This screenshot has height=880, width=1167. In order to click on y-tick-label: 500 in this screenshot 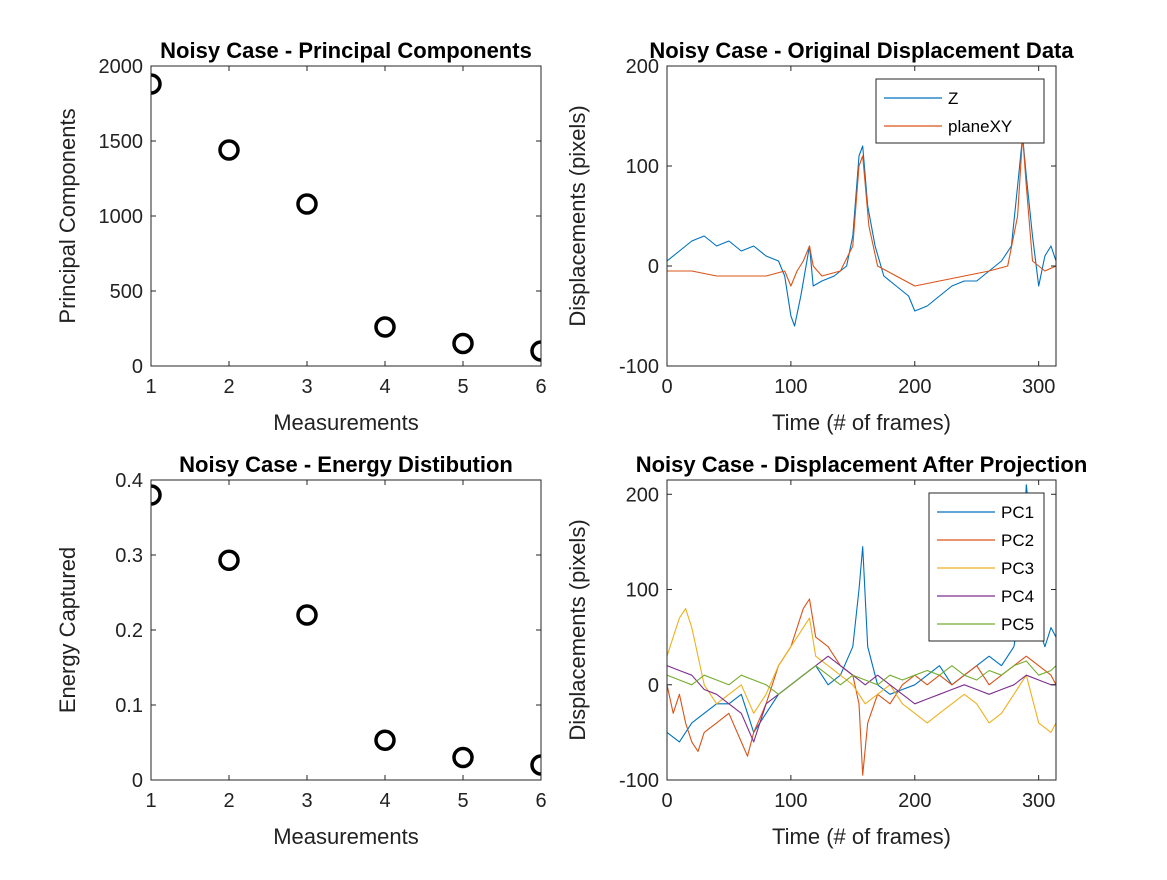, I will do `click(126, 292)`.